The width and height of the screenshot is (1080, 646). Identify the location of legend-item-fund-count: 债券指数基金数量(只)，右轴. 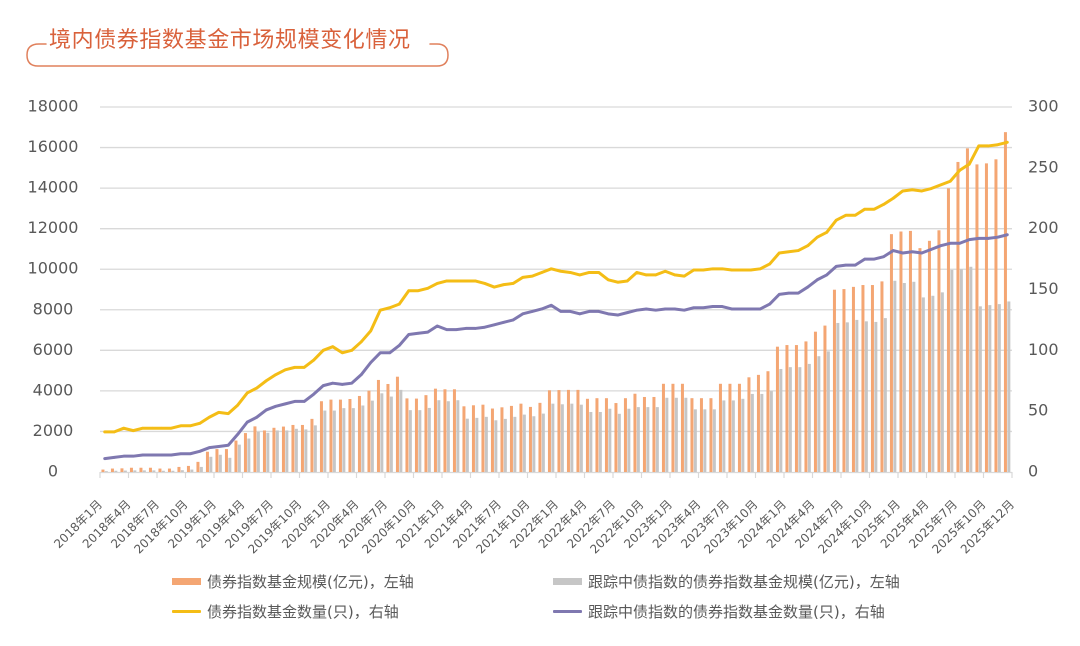
(285, 611).